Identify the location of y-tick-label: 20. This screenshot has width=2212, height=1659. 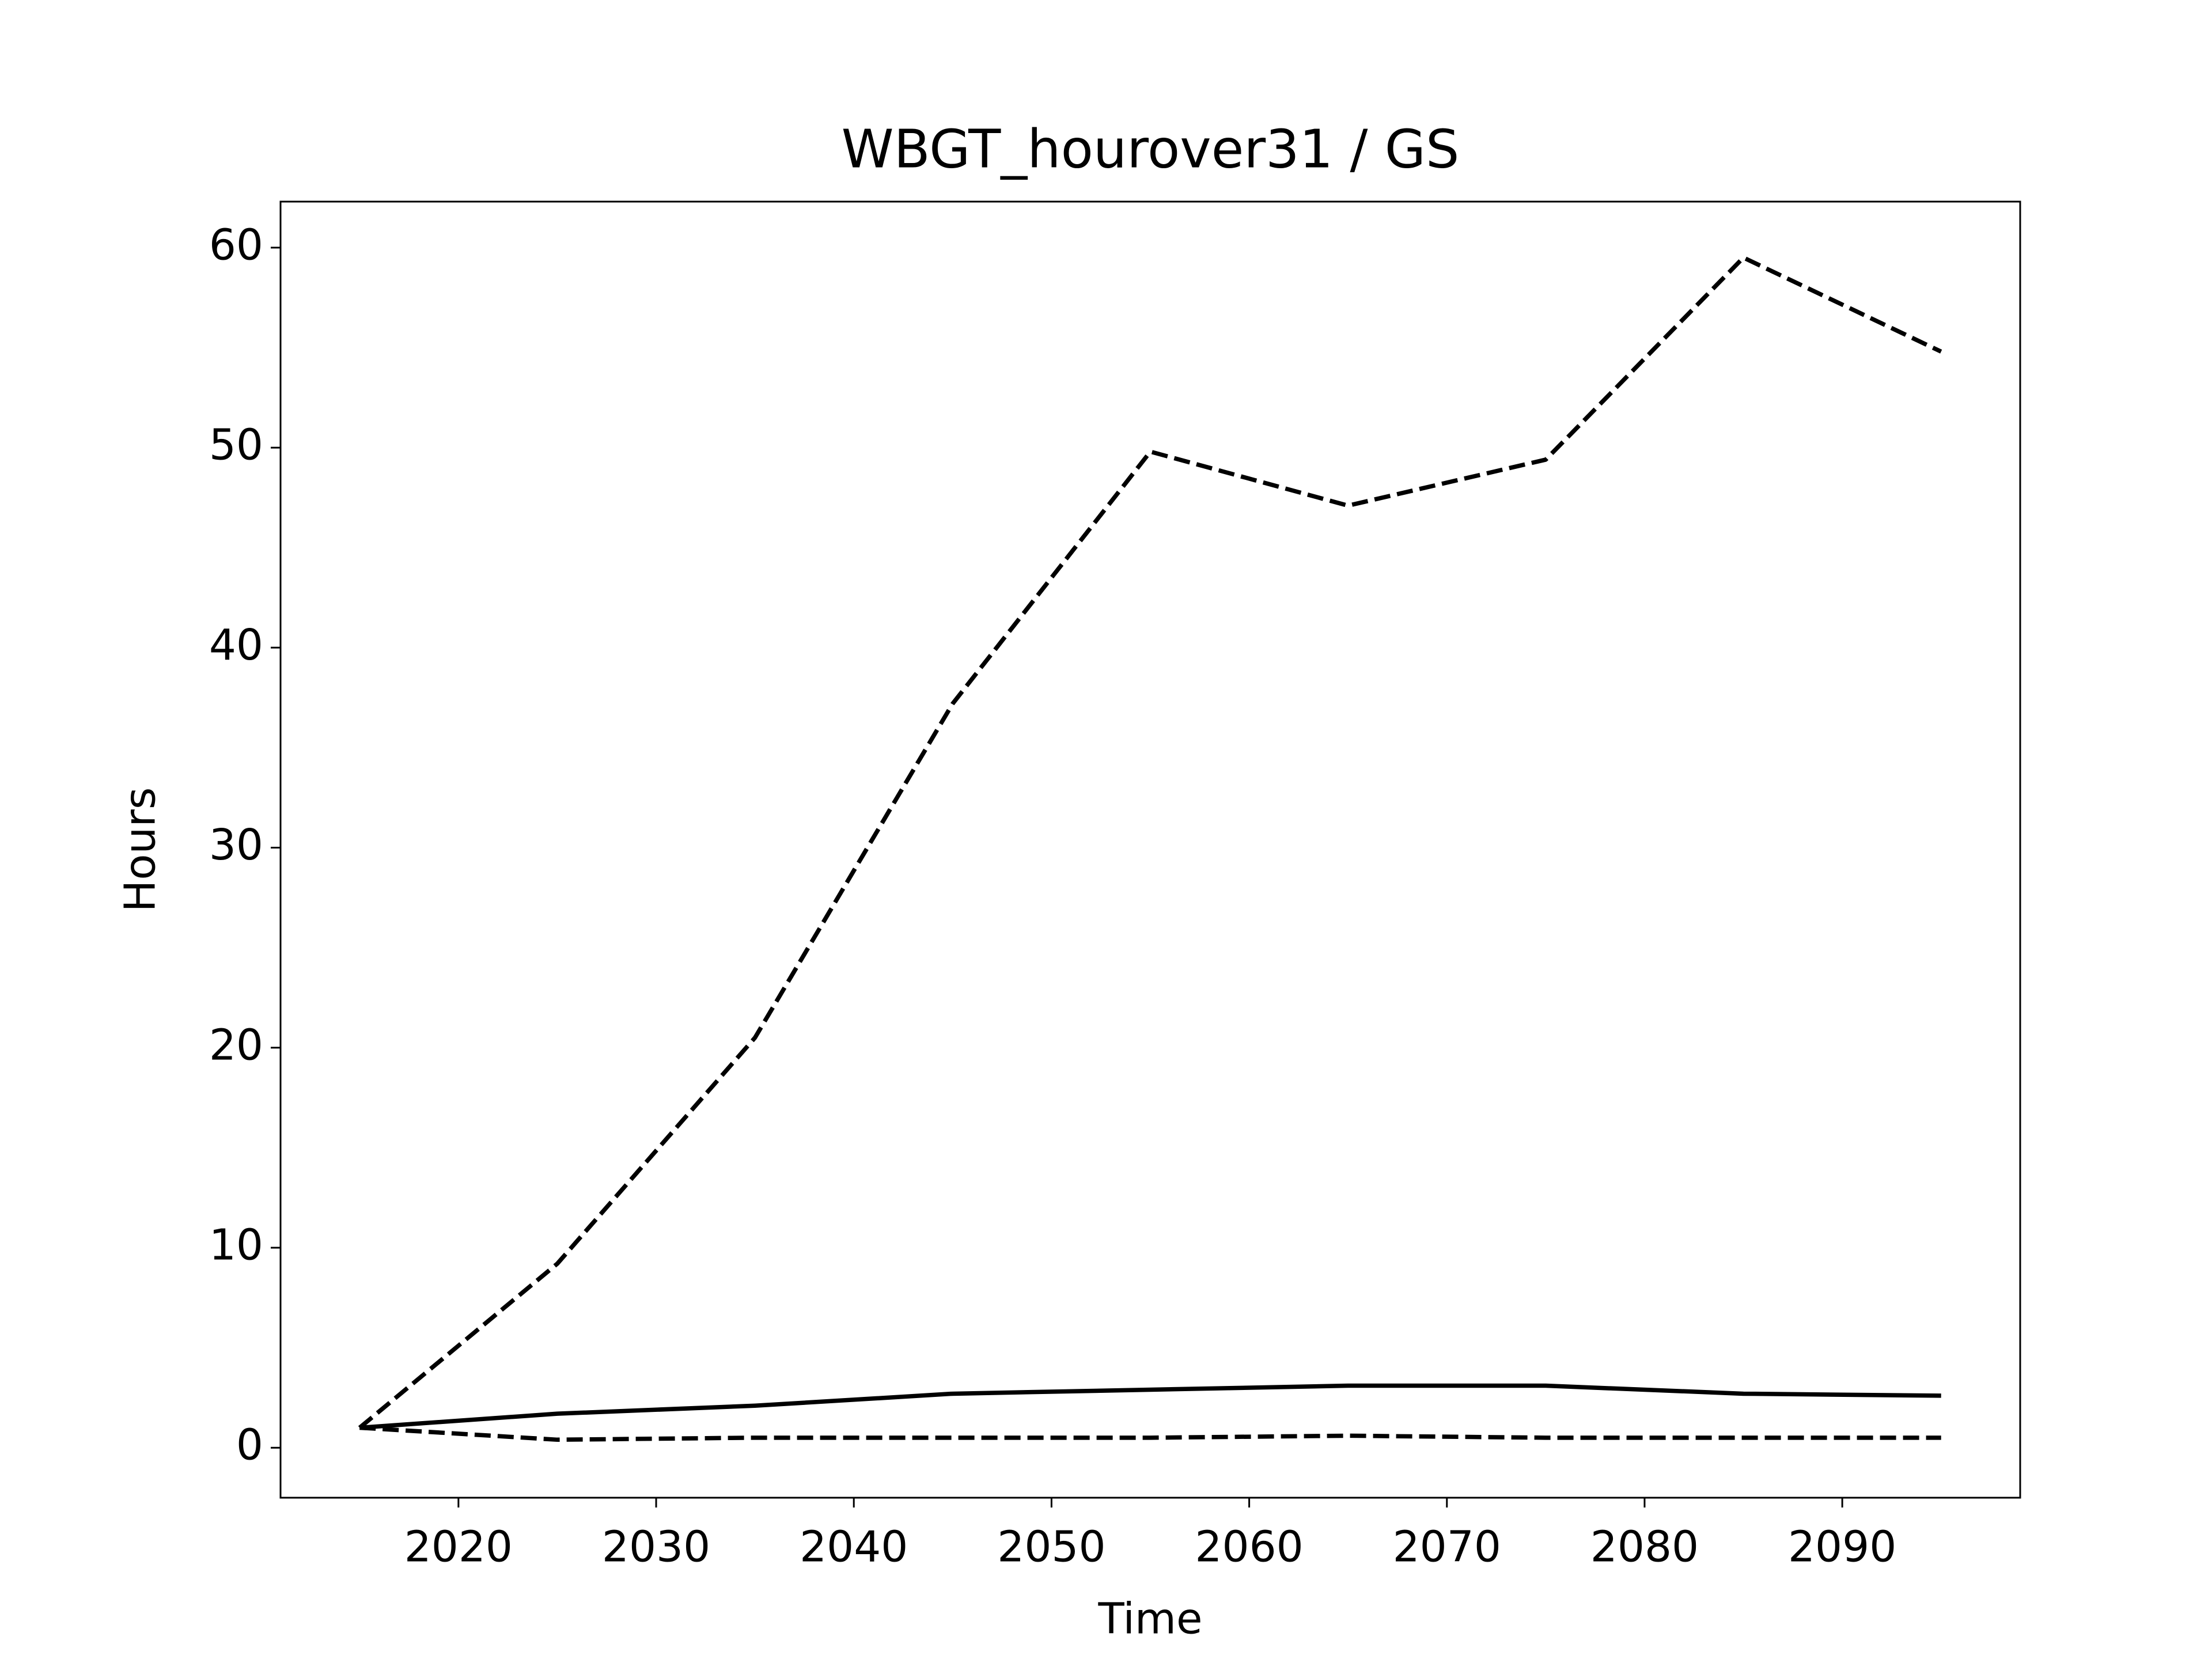
(236, 1045).